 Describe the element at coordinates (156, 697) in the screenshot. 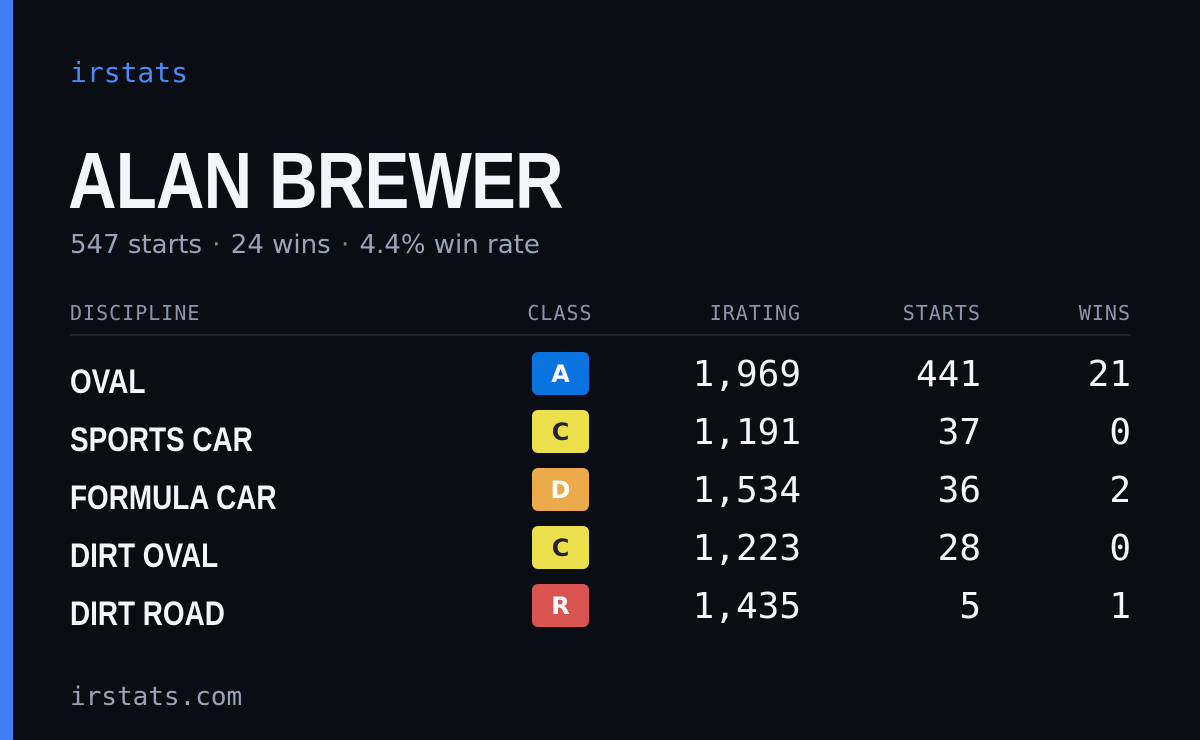

I see `footer-url: irstats.com` at that location.